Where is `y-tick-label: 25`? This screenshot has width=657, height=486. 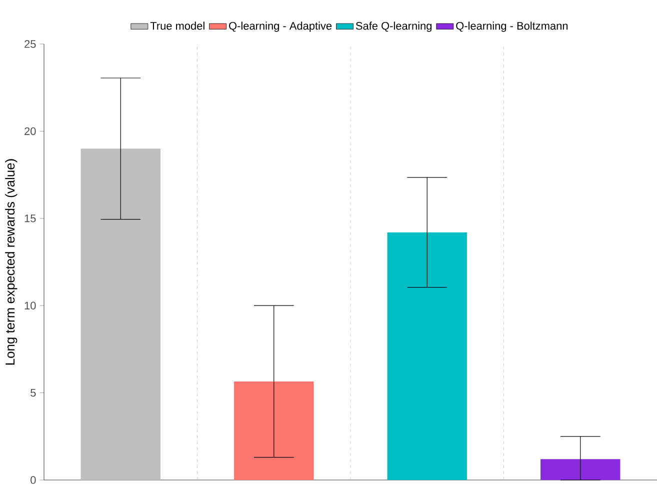
y-tick-label: 25 is located at coordinates (30, 44).